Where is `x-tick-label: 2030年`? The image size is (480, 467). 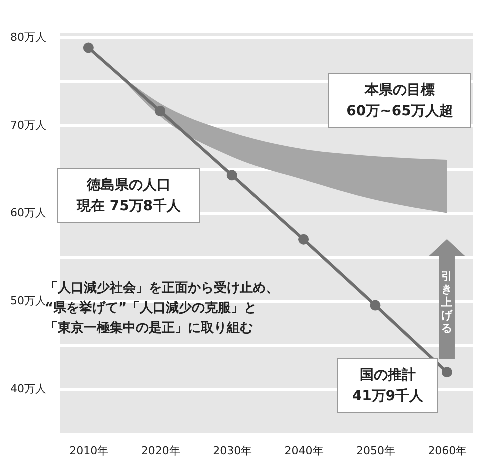
x-tick-label: 2030年 is located at coordinates (232, 451).